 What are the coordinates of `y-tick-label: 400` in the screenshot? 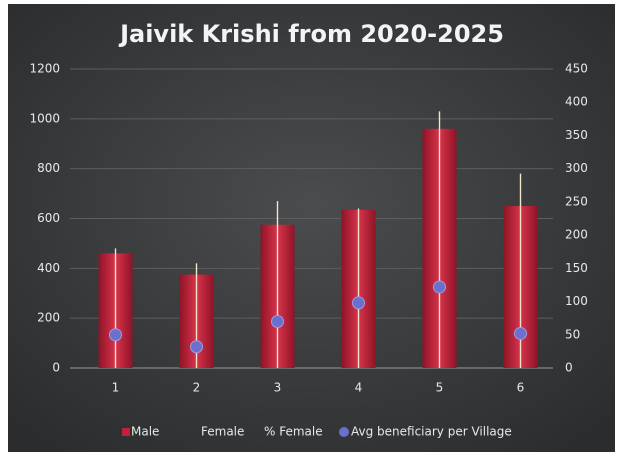 It's located at (48, 268).